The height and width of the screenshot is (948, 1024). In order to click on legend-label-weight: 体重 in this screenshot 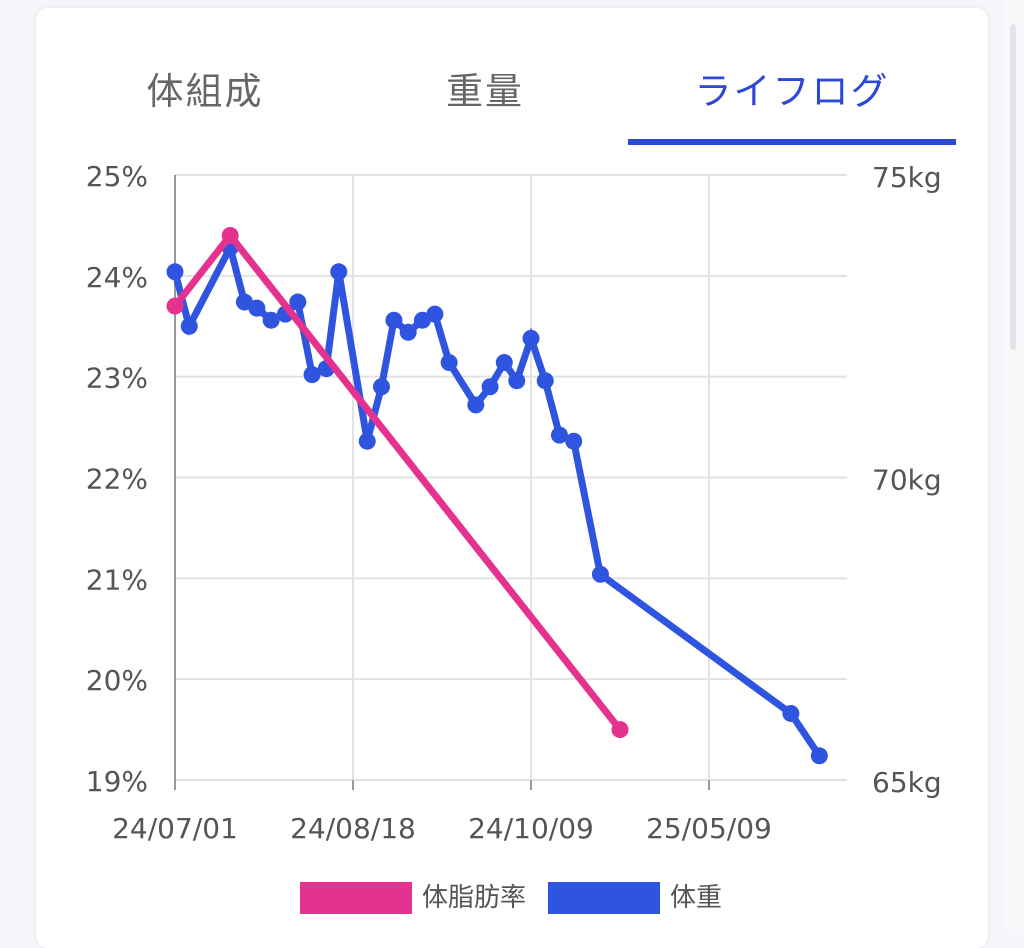, I will do `click(696, 898)`.